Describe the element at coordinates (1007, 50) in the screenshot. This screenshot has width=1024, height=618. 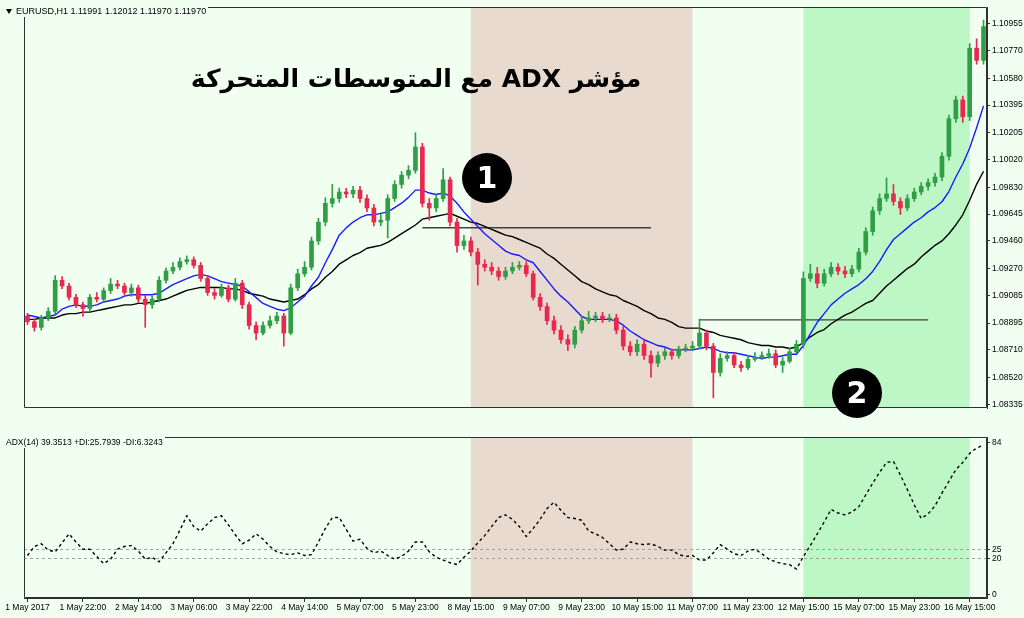
I see `y-tick-label: 1.10770` at that location.